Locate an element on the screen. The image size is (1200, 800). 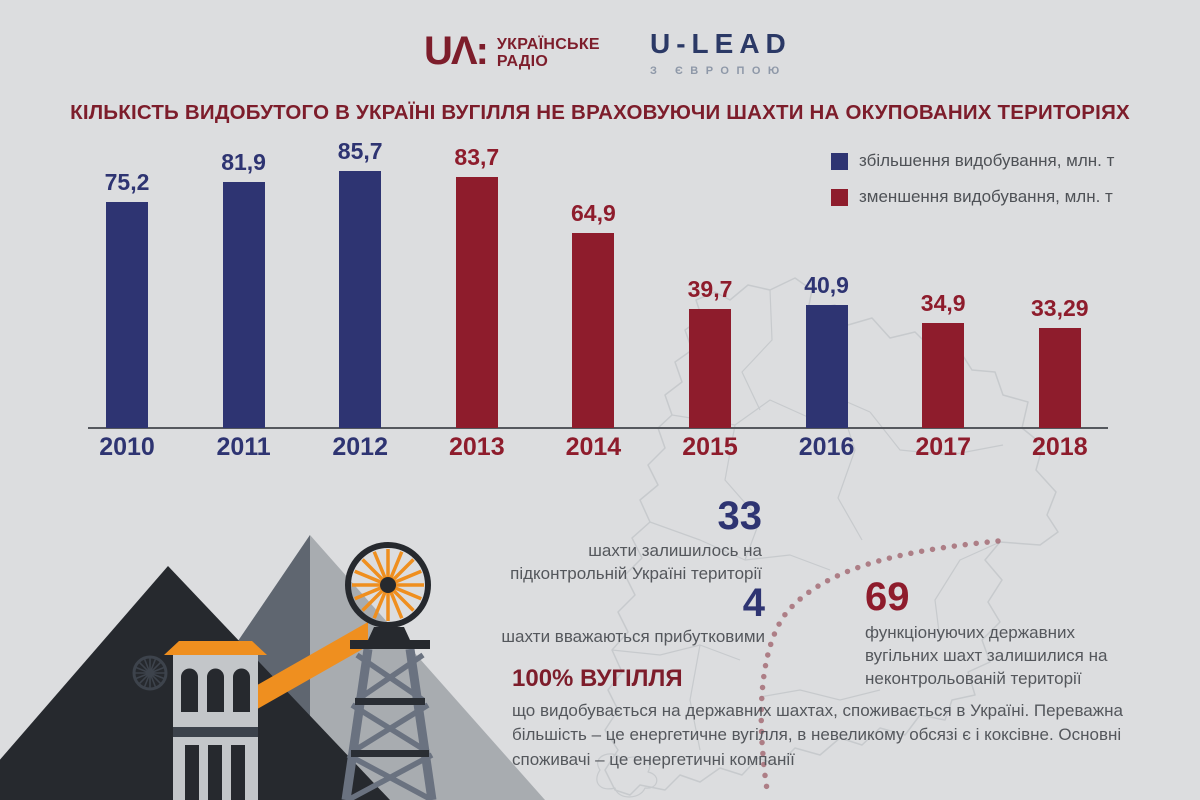
bar-year-2018: 2018 is located at coordinates (1059, 447).